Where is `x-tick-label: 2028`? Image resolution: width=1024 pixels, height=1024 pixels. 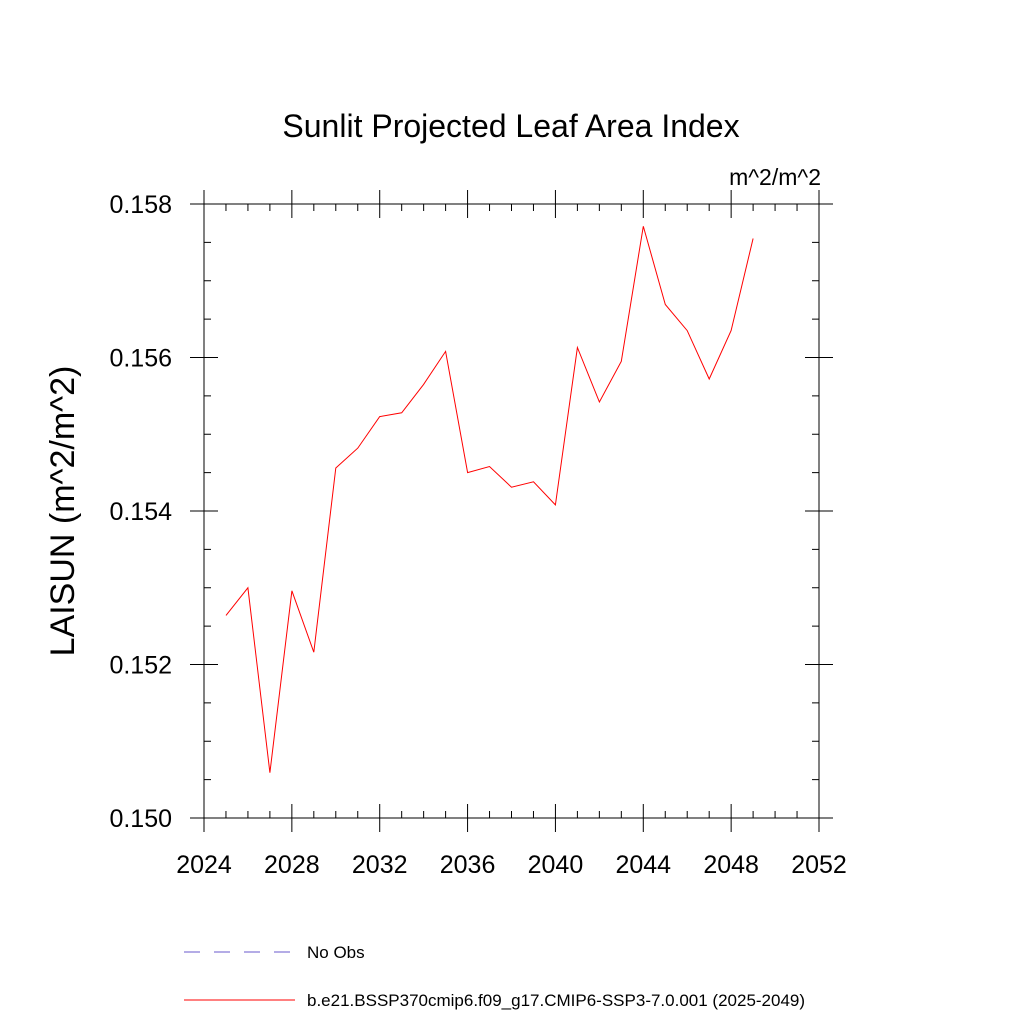
x-tick-label: 2028 is located at coordinates (292, 865).